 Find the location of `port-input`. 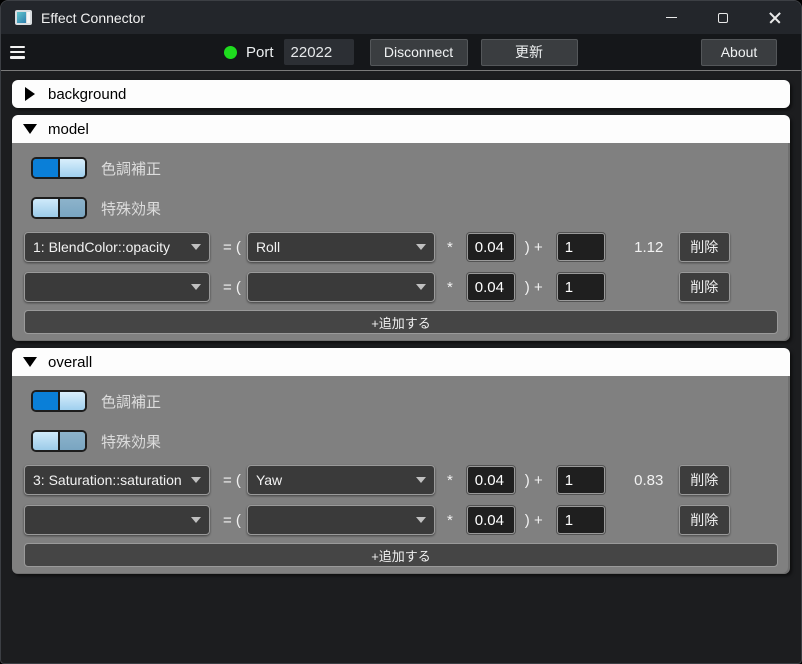

port-input is located at coordinates (318, 52).